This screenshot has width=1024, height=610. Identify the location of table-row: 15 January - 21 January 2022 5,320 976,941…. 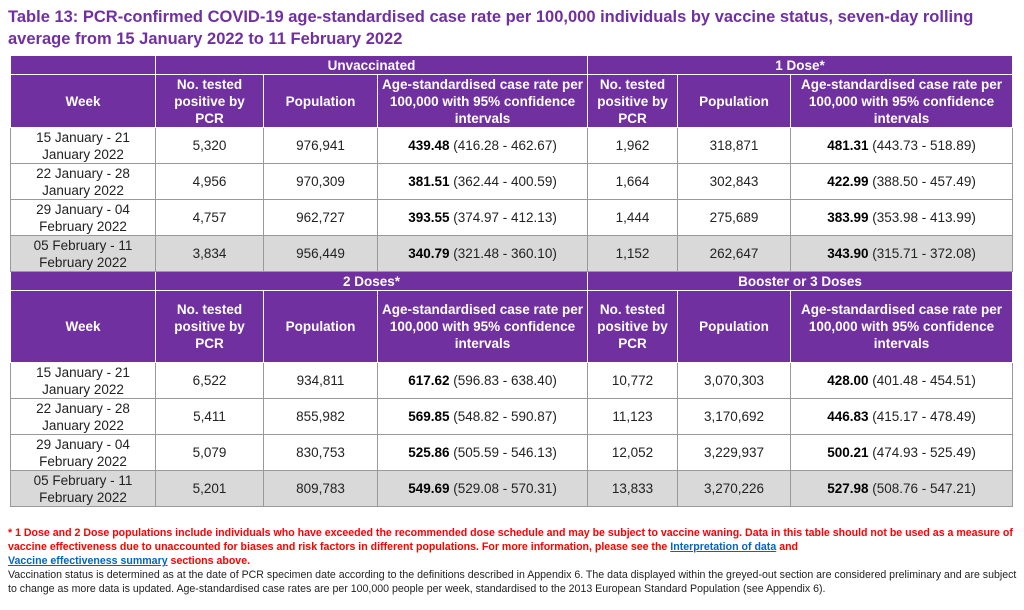
(512, 145).